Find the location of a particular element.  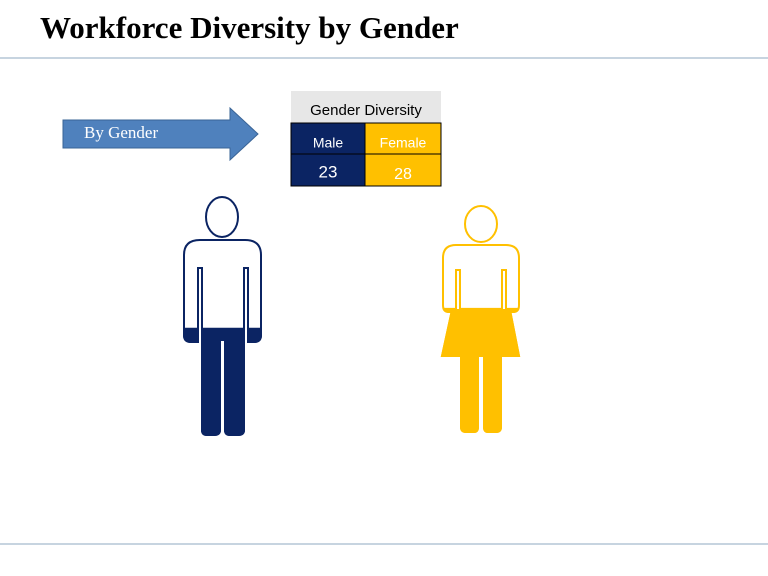

table-title: Gender Diversity is located at coordinates (366, 110).